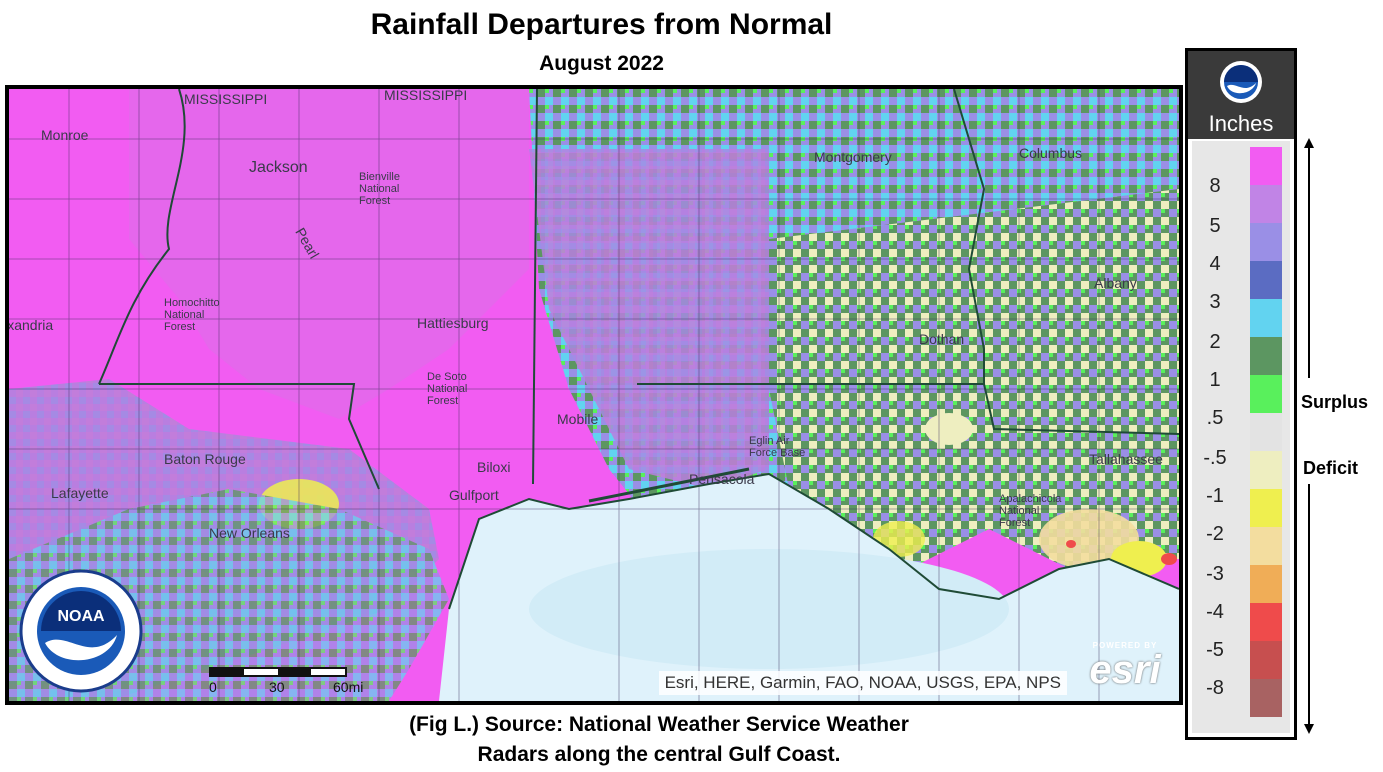  What do you see at coordinates (213, 687) in the screenshot?
I see `scale-label-0: 0` at bounding box center [213, 687].